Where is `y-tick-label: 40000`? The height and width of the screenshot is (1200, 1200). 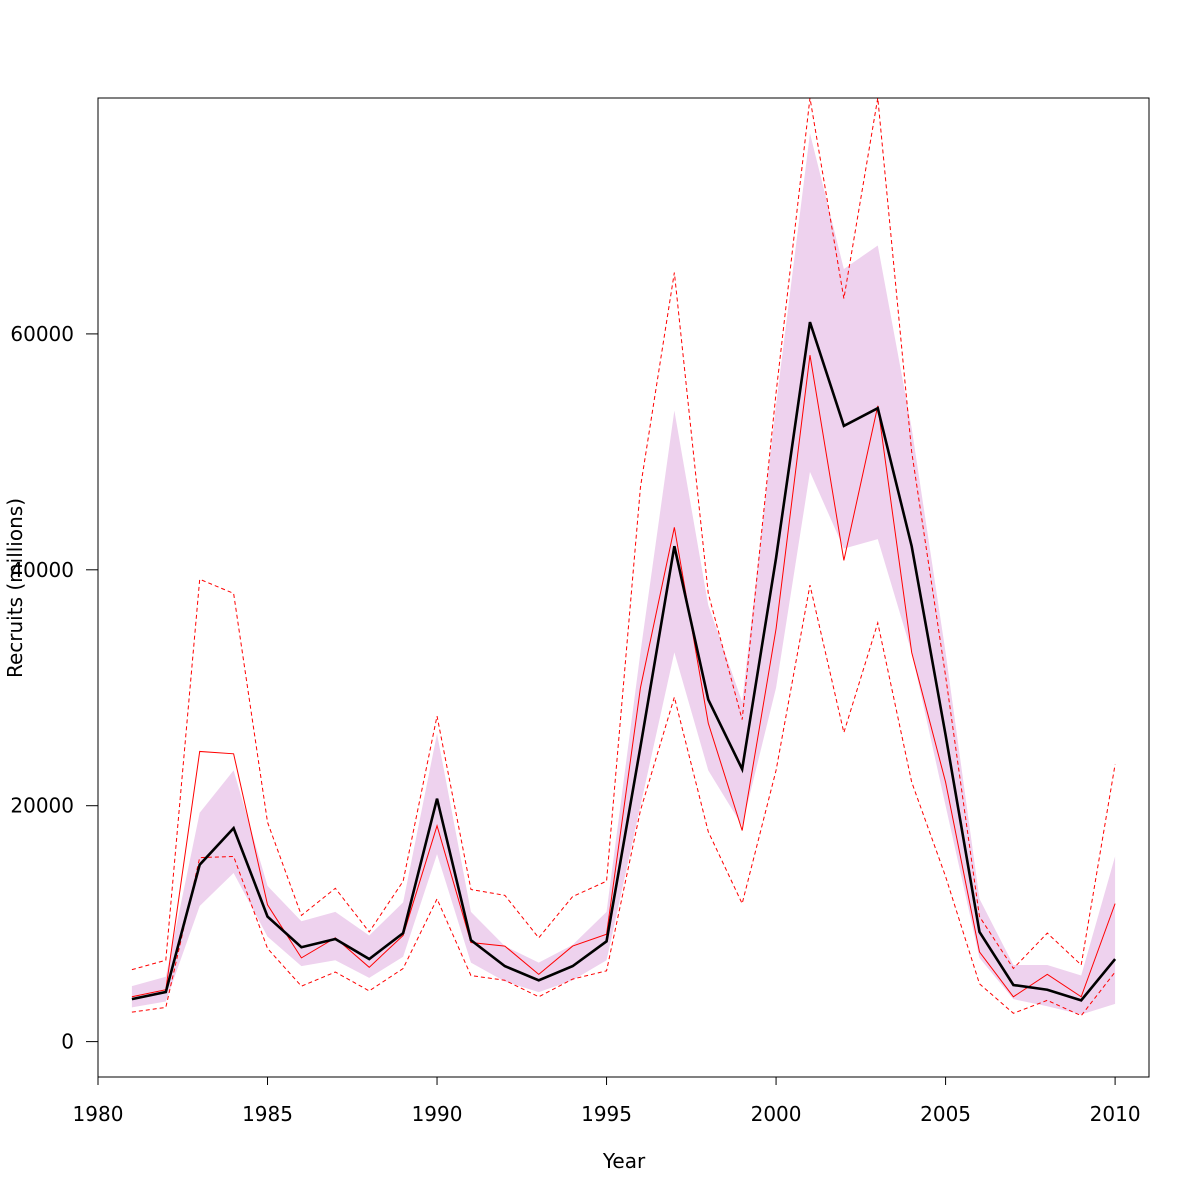 y-tick-label: 40000 is located at coordinates (42, 570).